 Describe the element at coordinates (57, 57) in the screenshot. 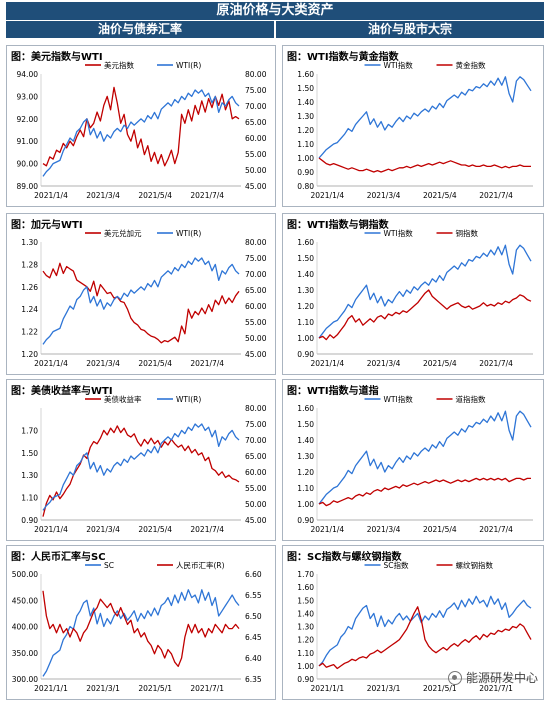

I see `chart-title: 图：美元指数与WTI` at that location.